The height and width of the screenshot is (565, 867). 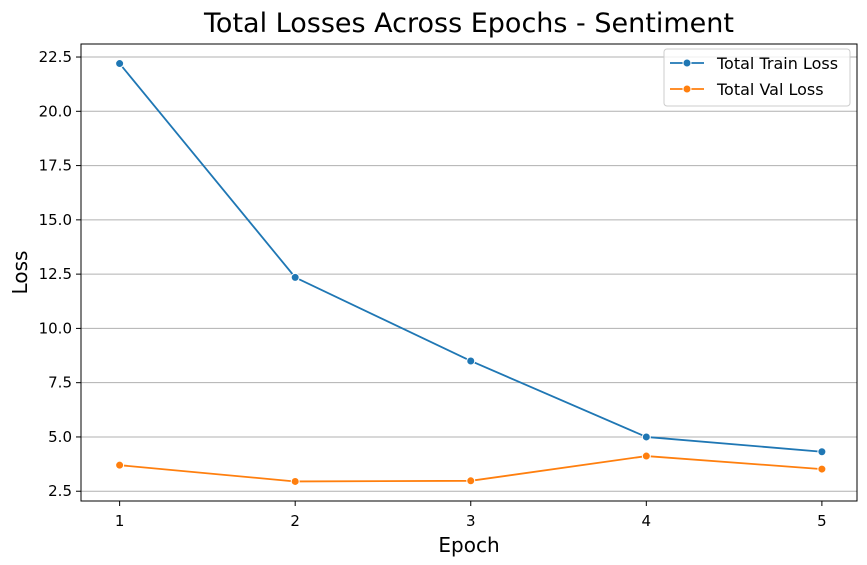 I want to click on x-tick-label: 4, so click(x=647, y=521).